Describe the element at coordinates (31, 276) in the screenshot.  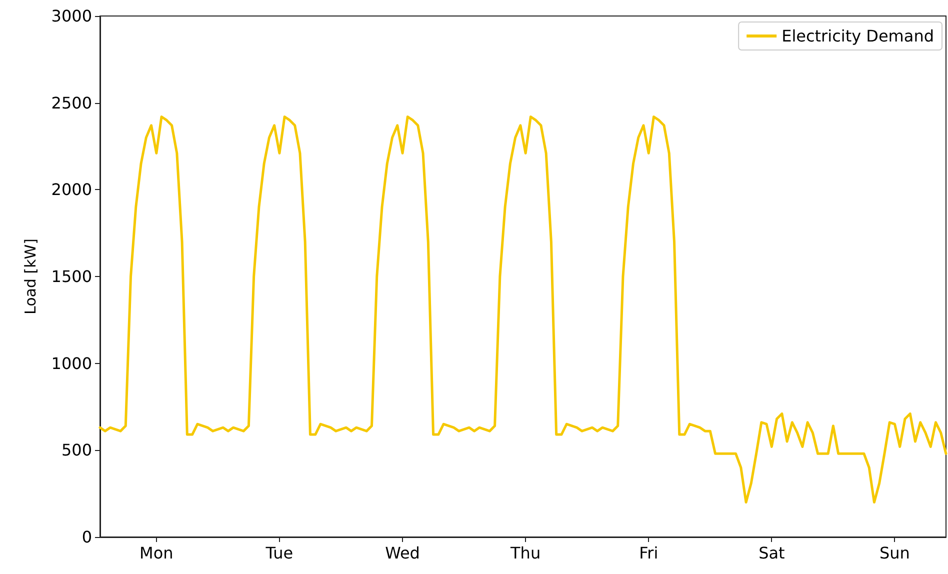
I see `y-axis-title: Load [kW]` at that location.